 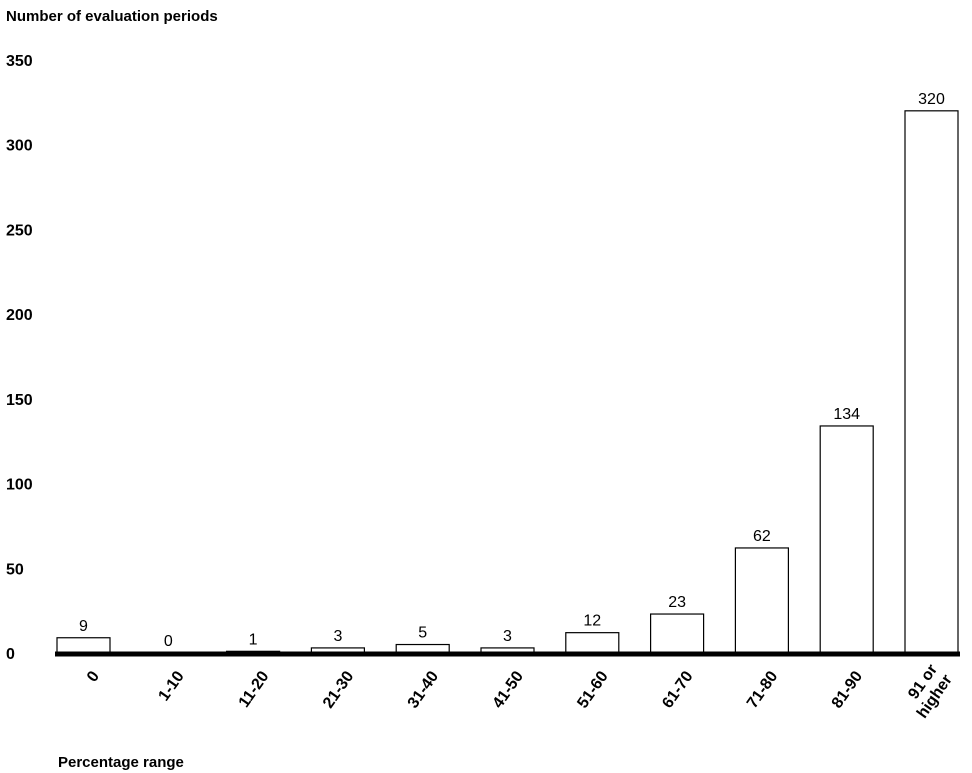 I want to click on x-tick-label: 11-20, so click(x=254, y=689).